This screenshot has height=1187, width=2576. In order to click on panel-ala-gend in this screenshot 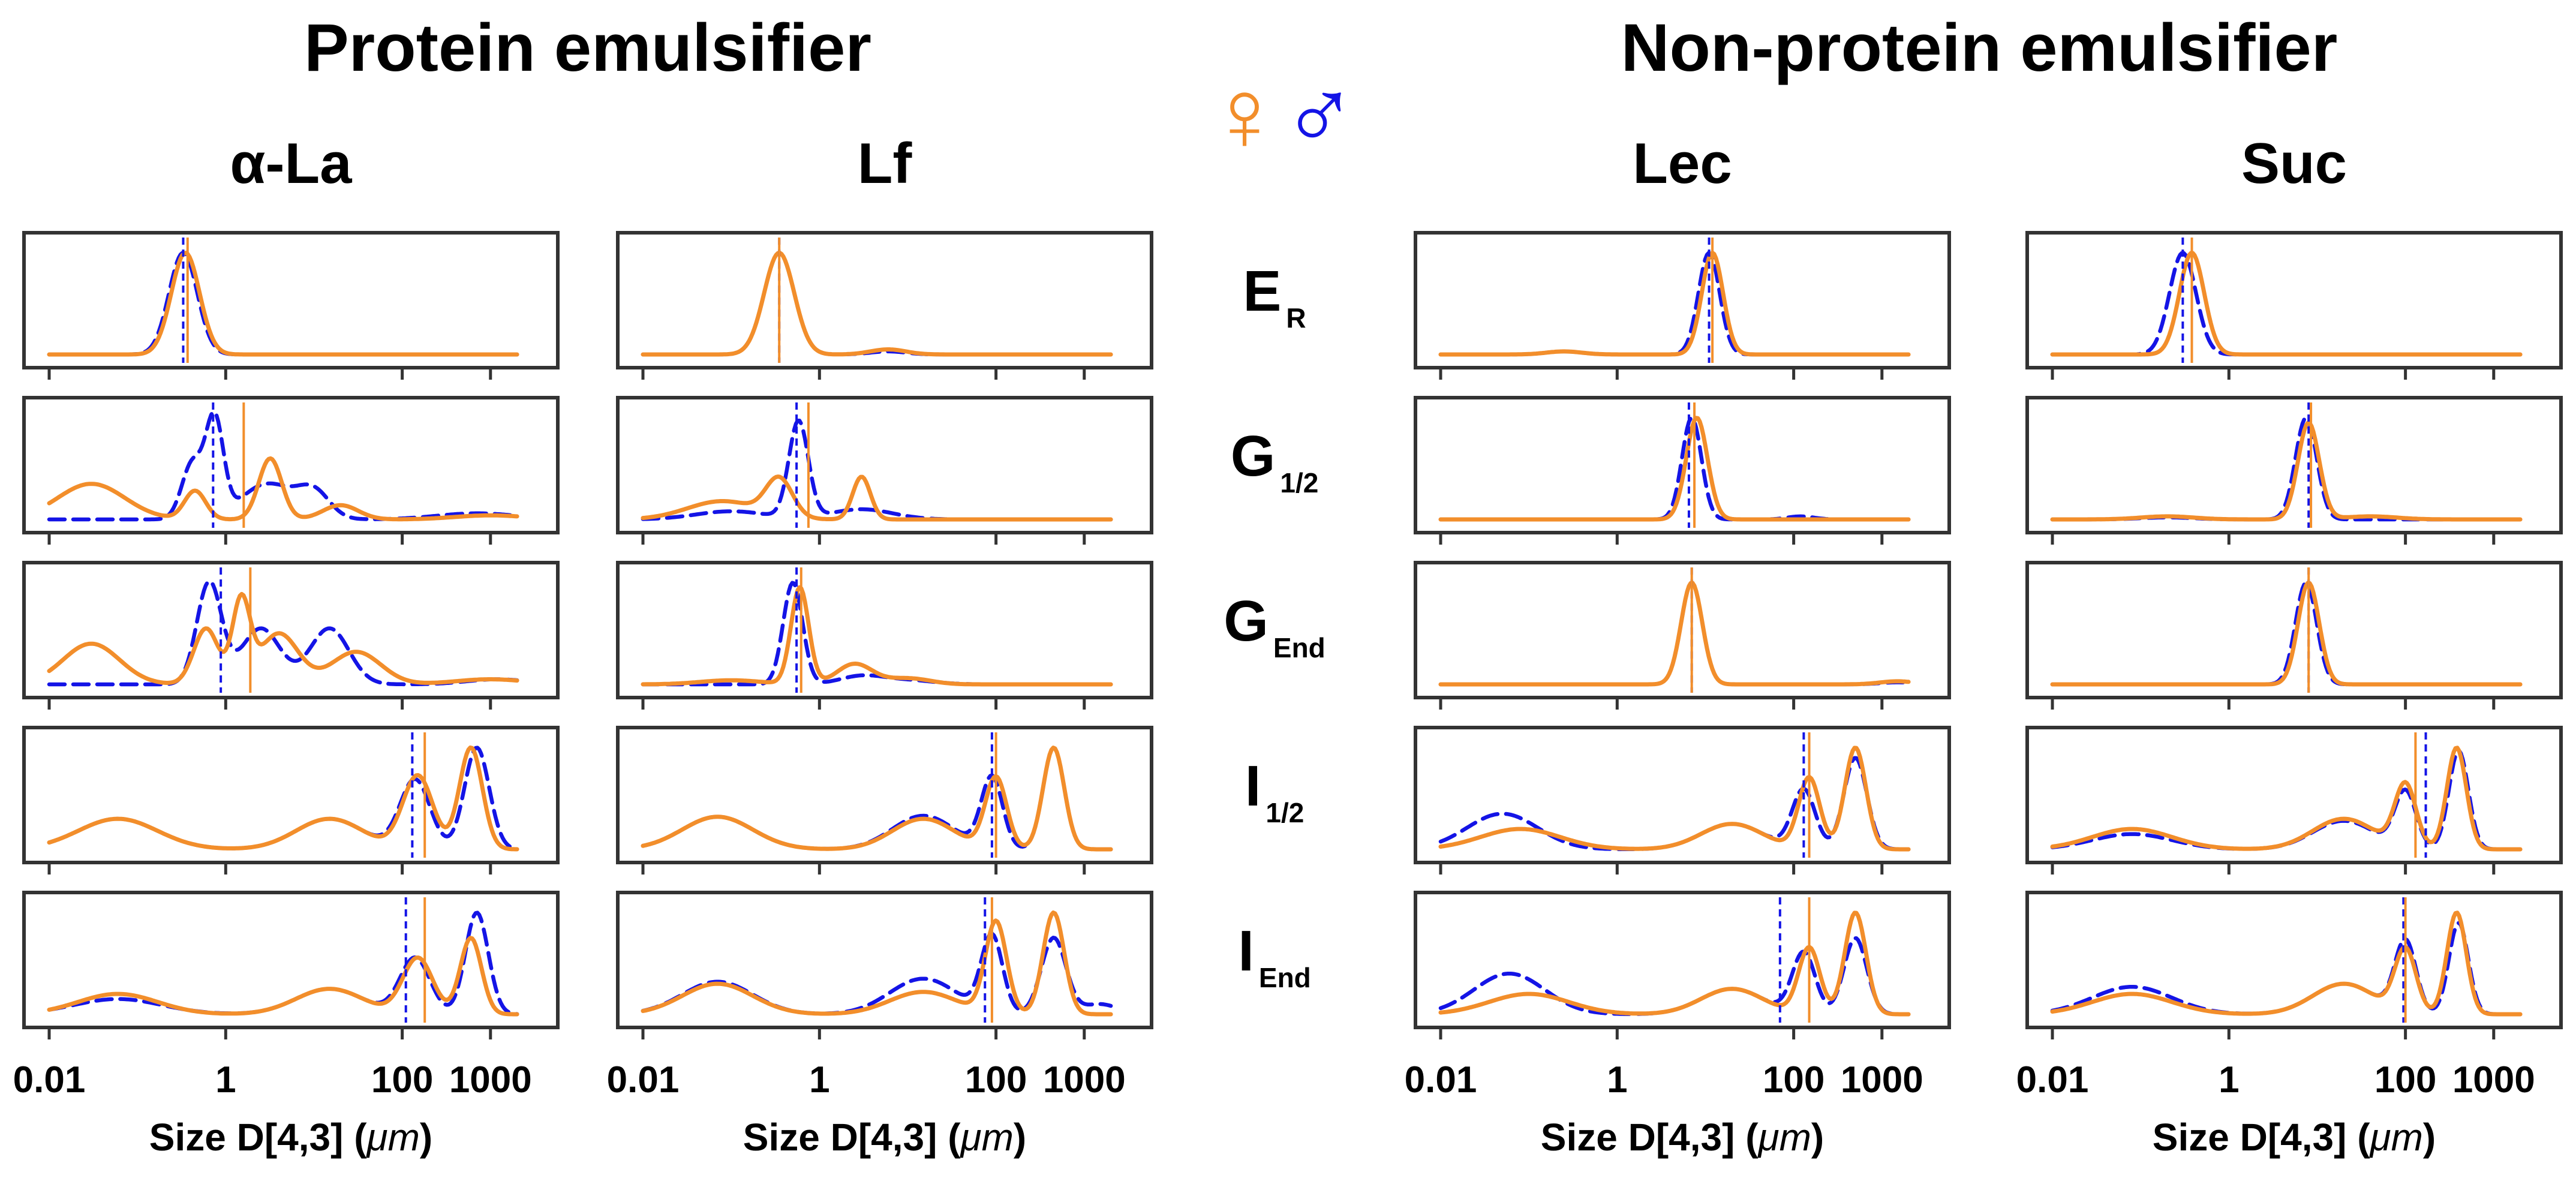, I will do `click(291, 635)`.